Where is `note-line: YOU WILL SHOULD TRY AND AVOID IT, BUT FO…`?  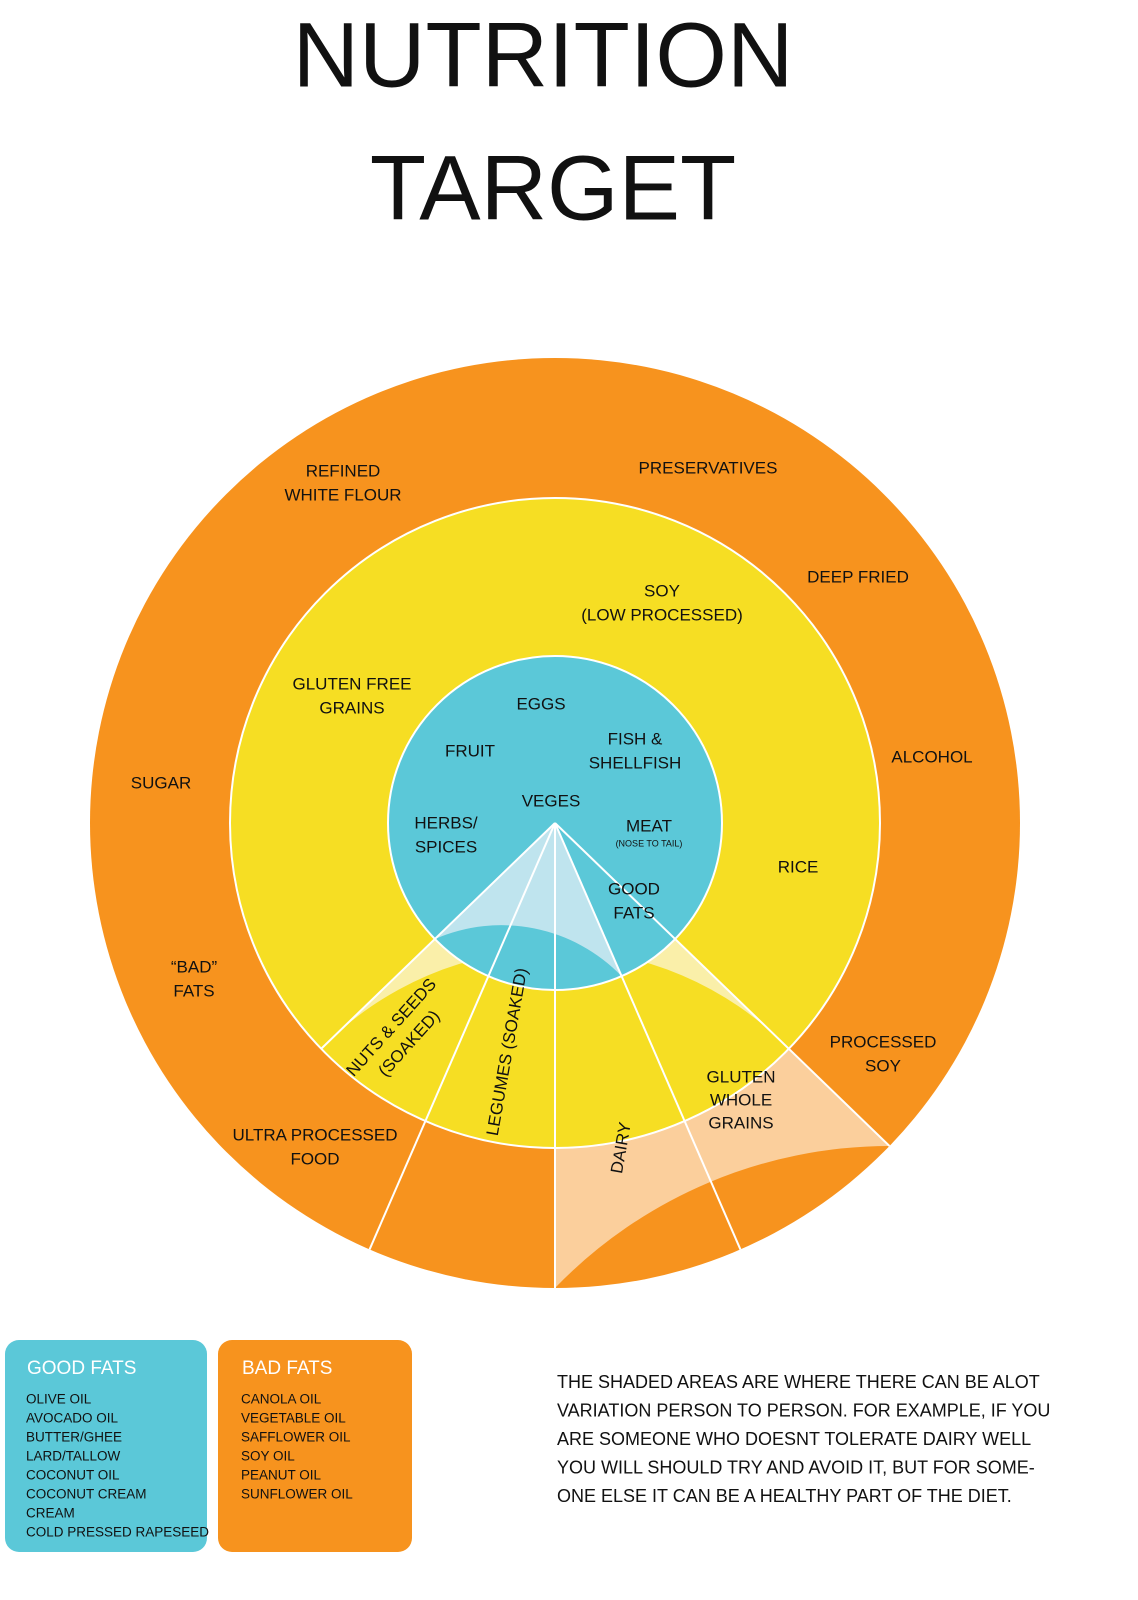
note-line: YOU WILL SHOULD TRY AND AVOID IT, BUT FO… is located at coordinates (796, 1467).